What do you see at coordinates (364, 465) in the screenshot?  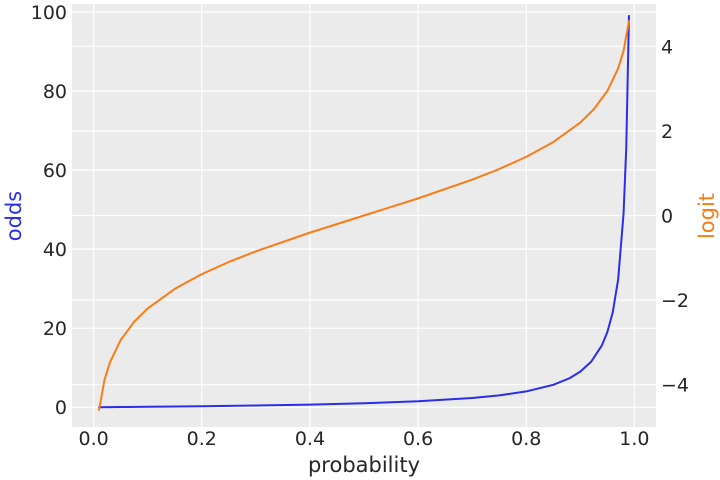 I see `x-axis-label: probability` at bounding box center [364, 465].